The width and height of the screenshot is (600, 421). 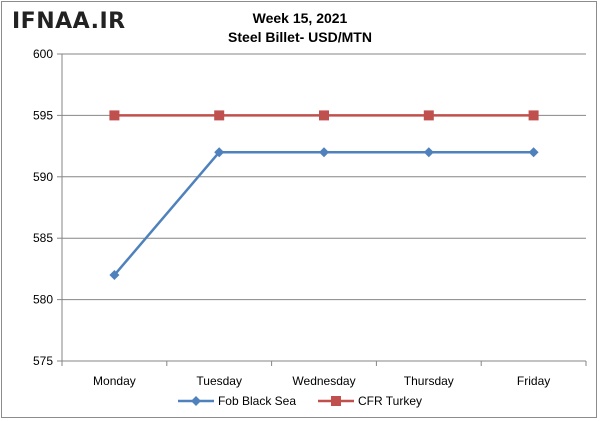 I want to click on chart-title: Week 15, 2021, so click(x=300, y=18).